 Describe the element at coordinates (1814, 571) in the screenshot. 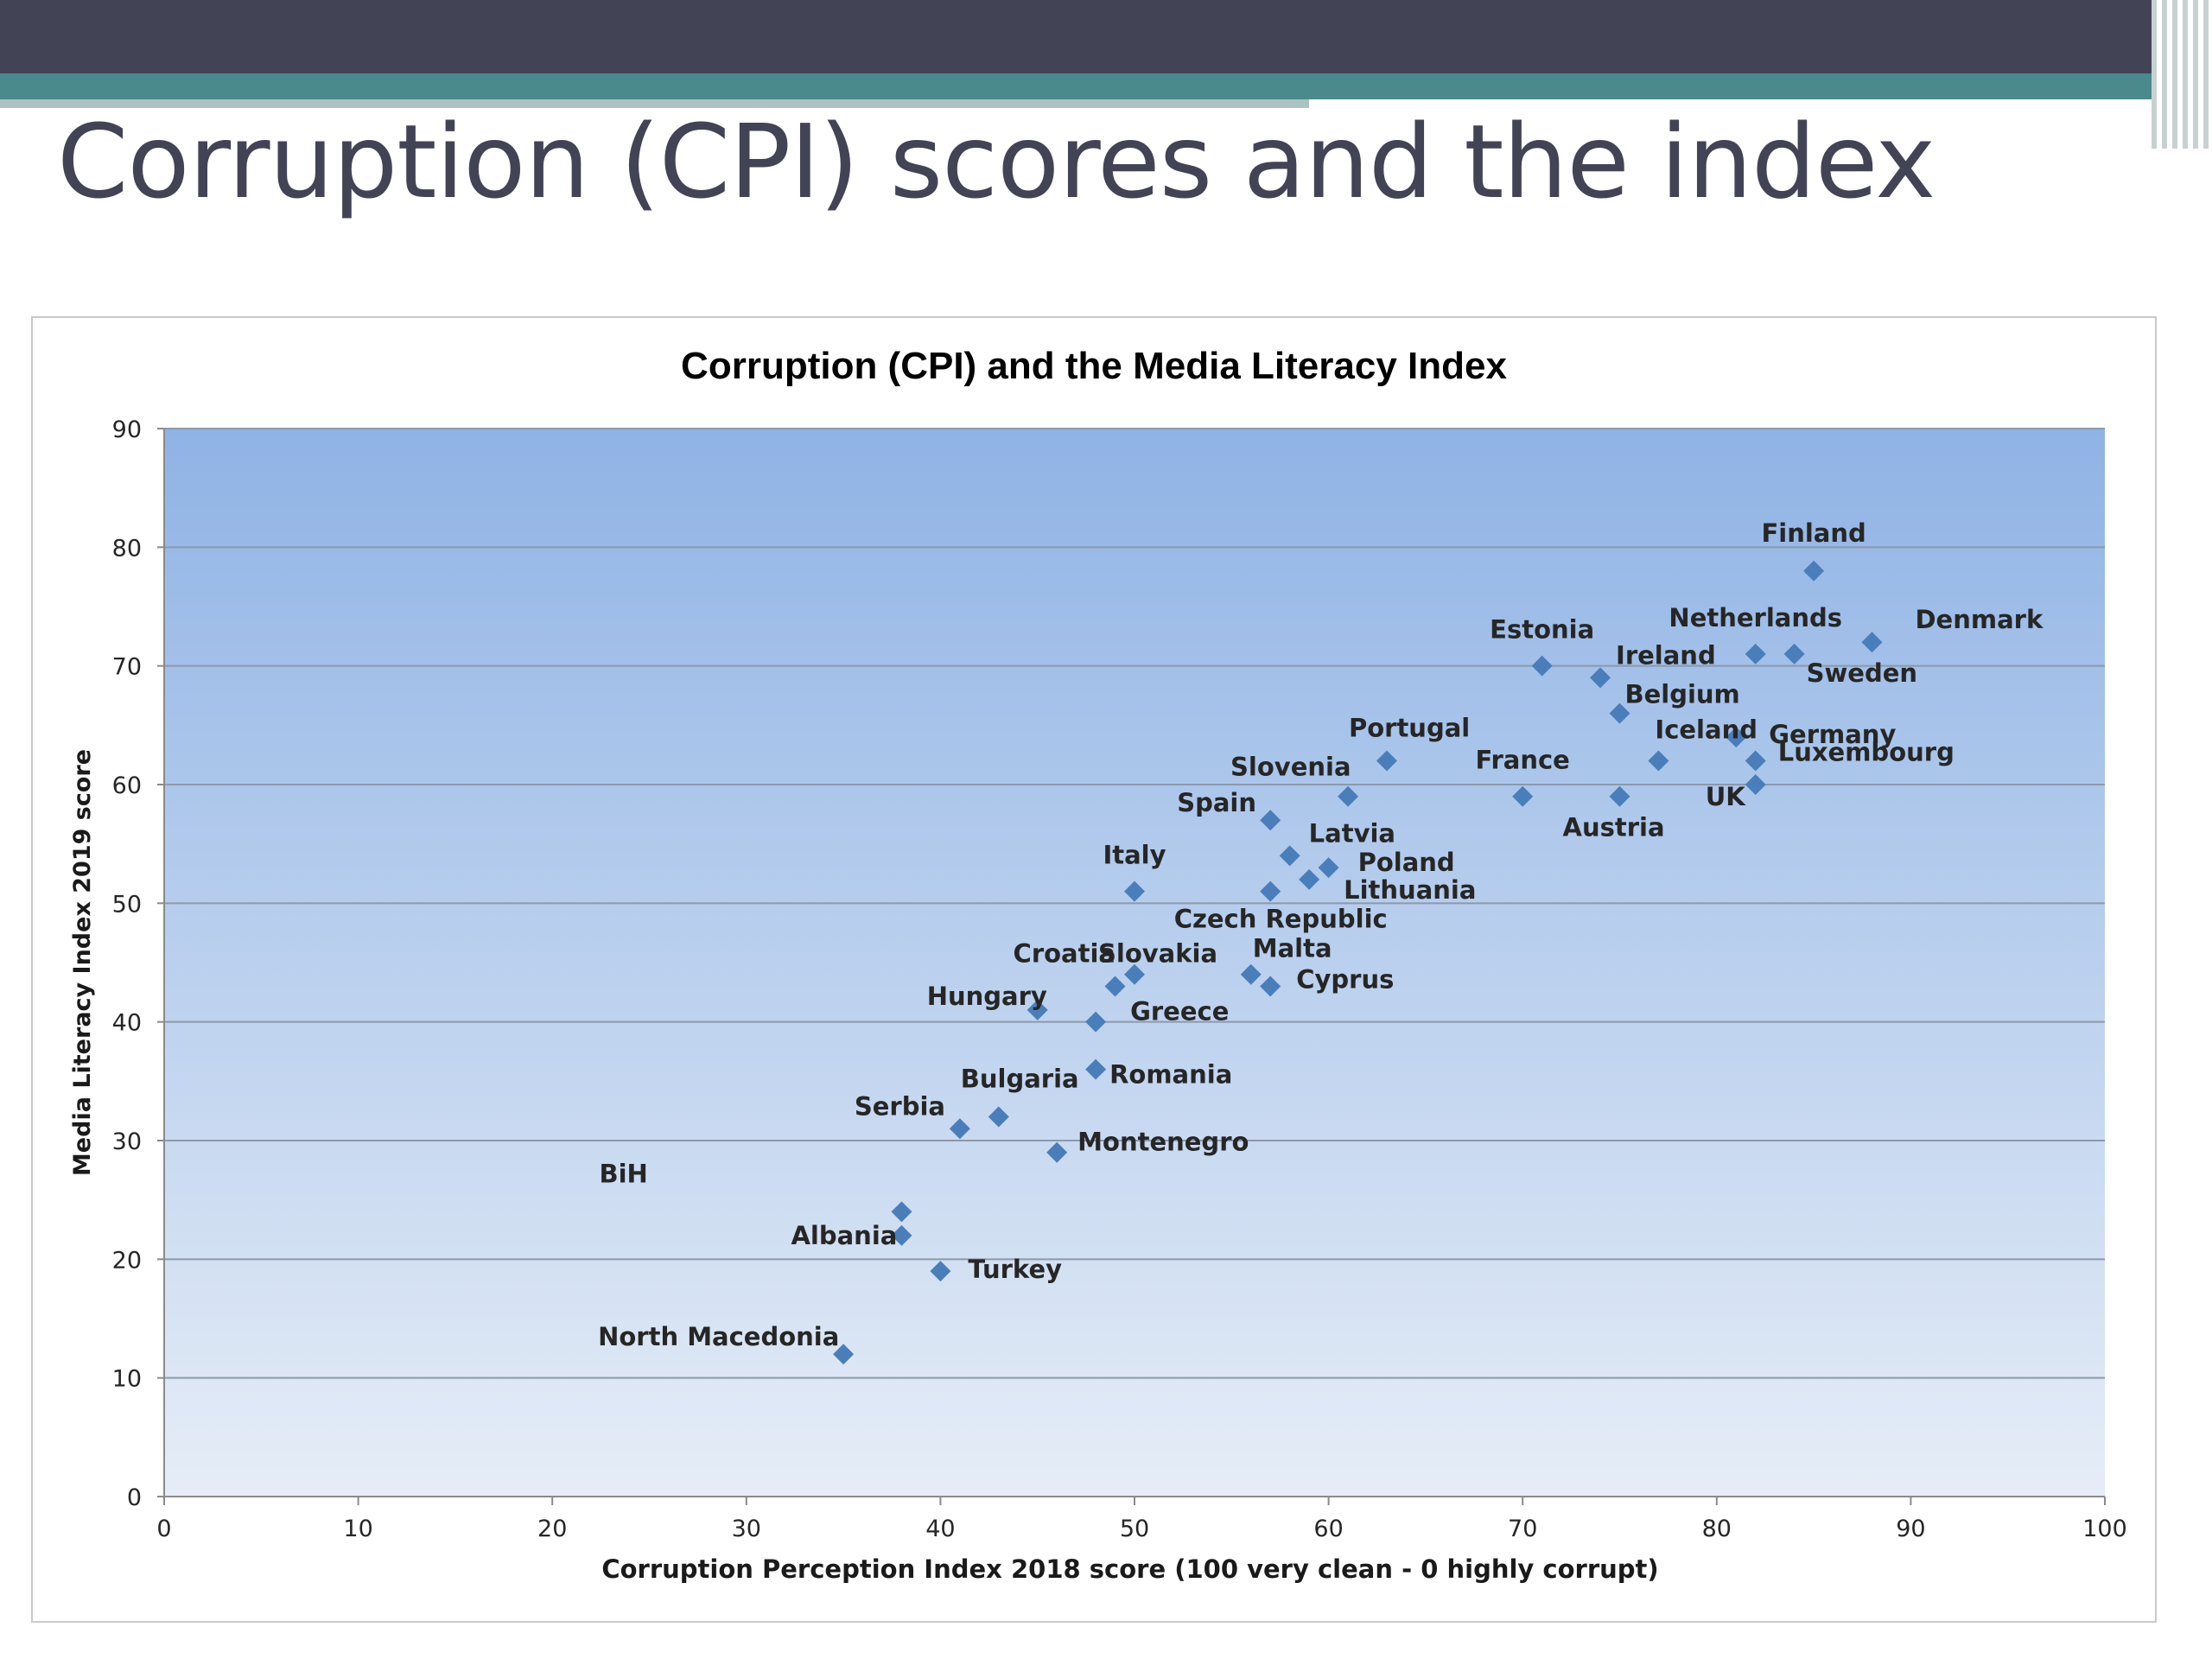

I see `data-point-finland` at that location.